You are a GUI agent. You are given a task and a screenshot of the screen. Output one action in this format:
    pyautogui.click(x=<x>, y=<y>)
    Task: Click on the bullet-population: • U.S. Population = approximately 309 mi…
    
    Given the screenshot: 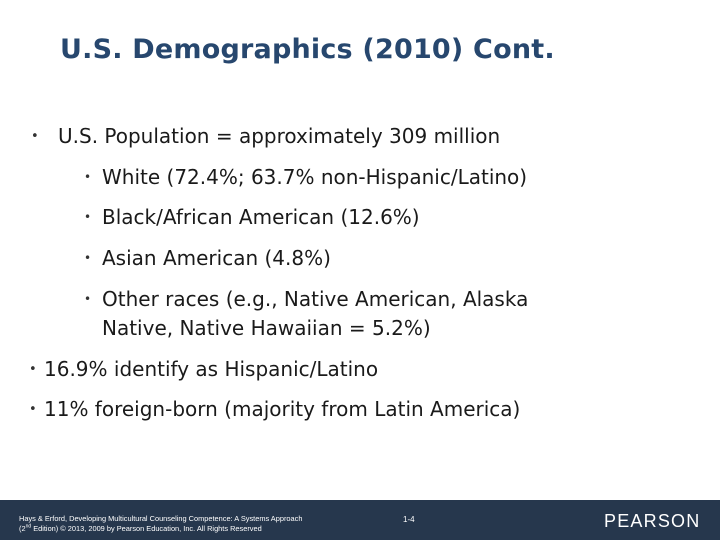 What is the action you would take?
    pyautogui.click(x=266, y=136)
    